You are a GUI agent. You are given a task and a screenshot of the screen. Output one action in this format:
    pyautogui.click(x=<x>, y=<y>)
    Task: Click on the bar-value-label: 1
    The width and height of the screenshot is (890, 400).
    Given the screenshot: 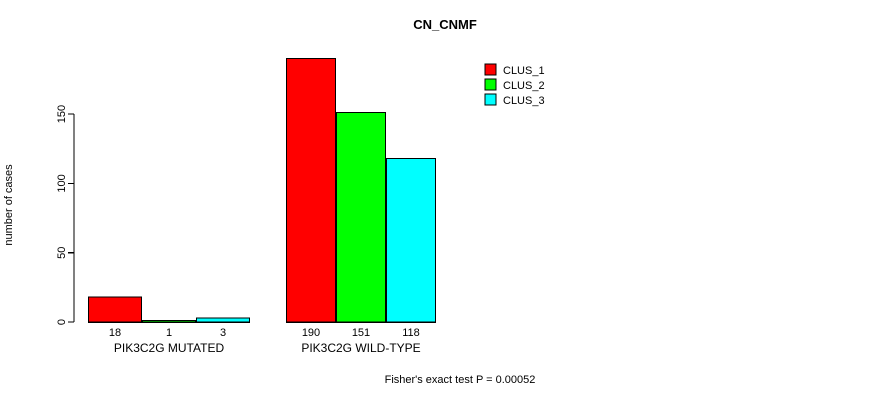 What is the action you would take?
    pyautogui.click(x=169, y=333)
    